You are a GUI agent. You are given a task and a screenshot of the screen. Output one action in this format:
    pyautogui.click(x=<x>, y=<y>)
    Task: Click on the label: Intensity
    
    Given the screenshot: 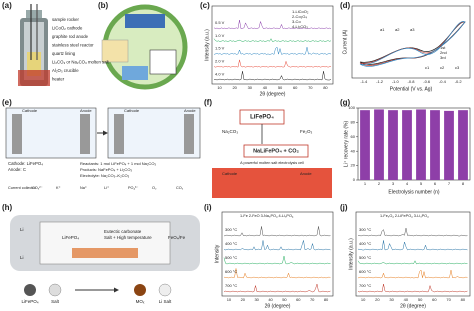 What is the action you would take?
    pyautogui.click(x=217, y=253)
    